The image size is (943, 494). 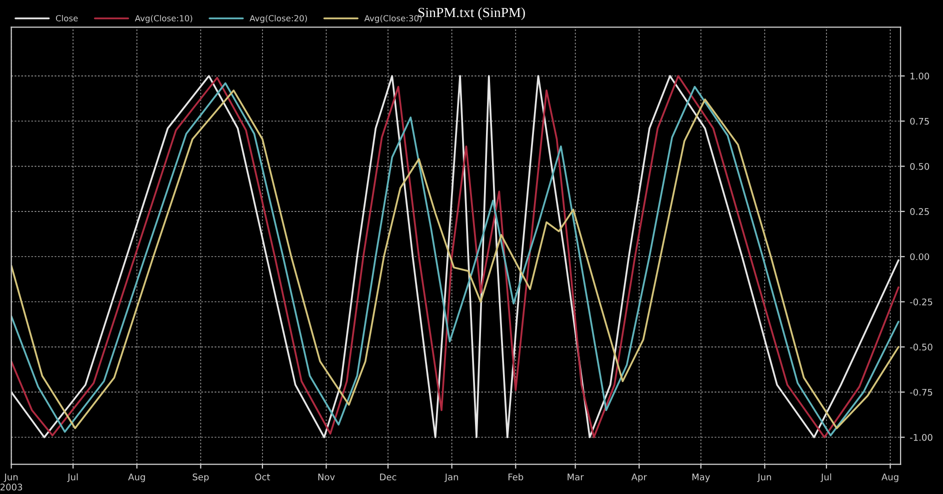 What do you see at coordinates (388, 477) in the screenshot?
I see `x-tick-label: Dec` at bounding box center [388, 477].